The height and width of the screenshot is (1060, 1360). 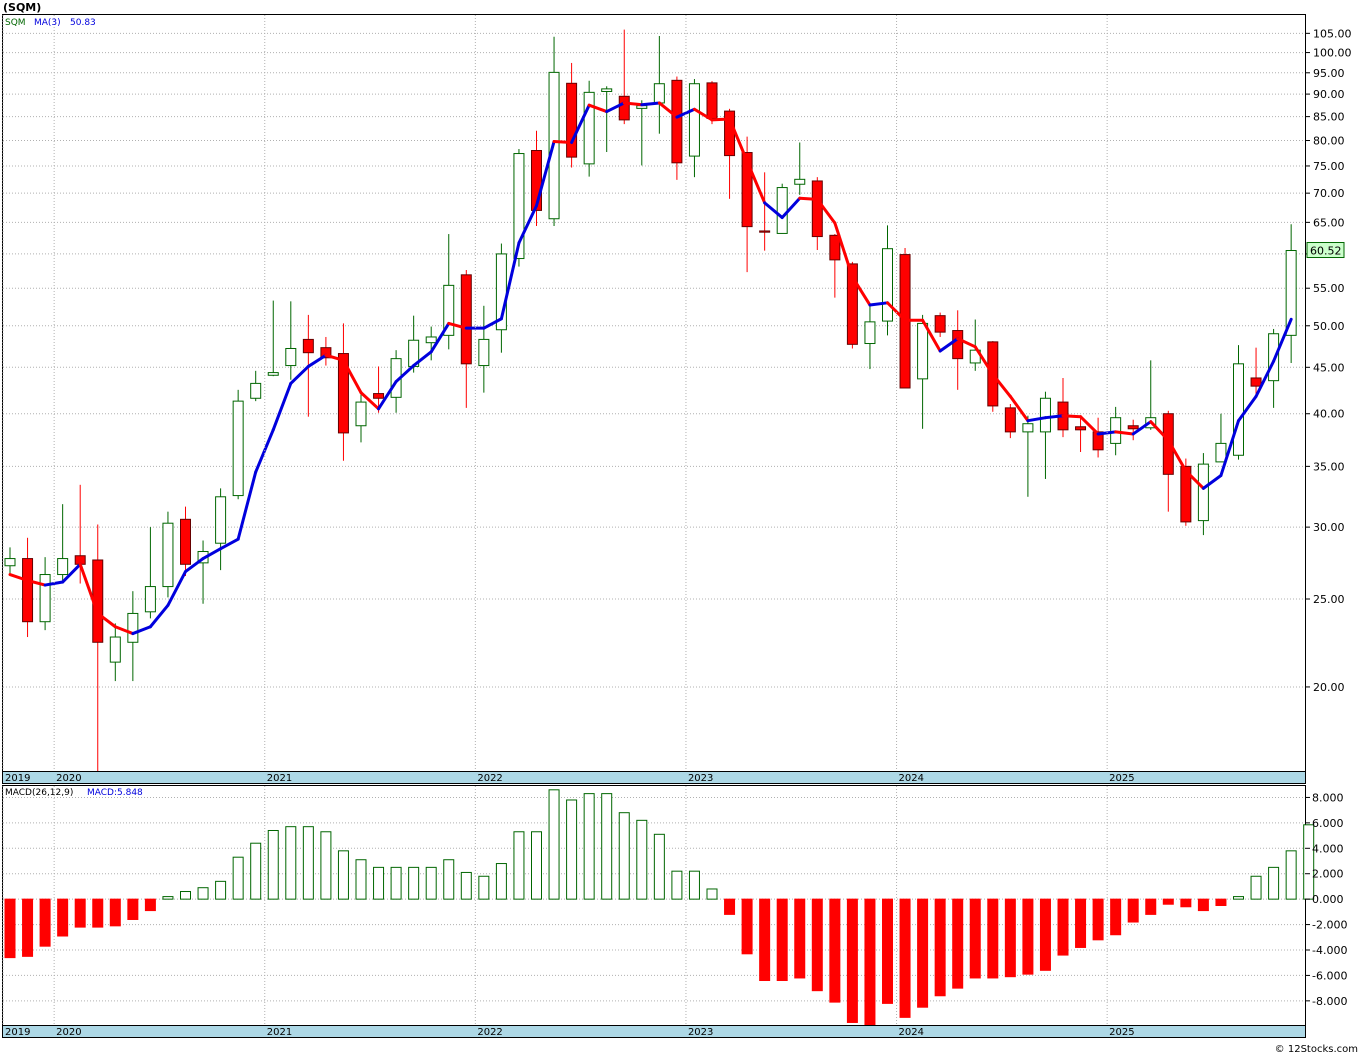 What do you see at coordinates (1316, 1049) in the screenshot?
I see `watermark: © 12Stocks.com` at bounding box center [1316, 1049].